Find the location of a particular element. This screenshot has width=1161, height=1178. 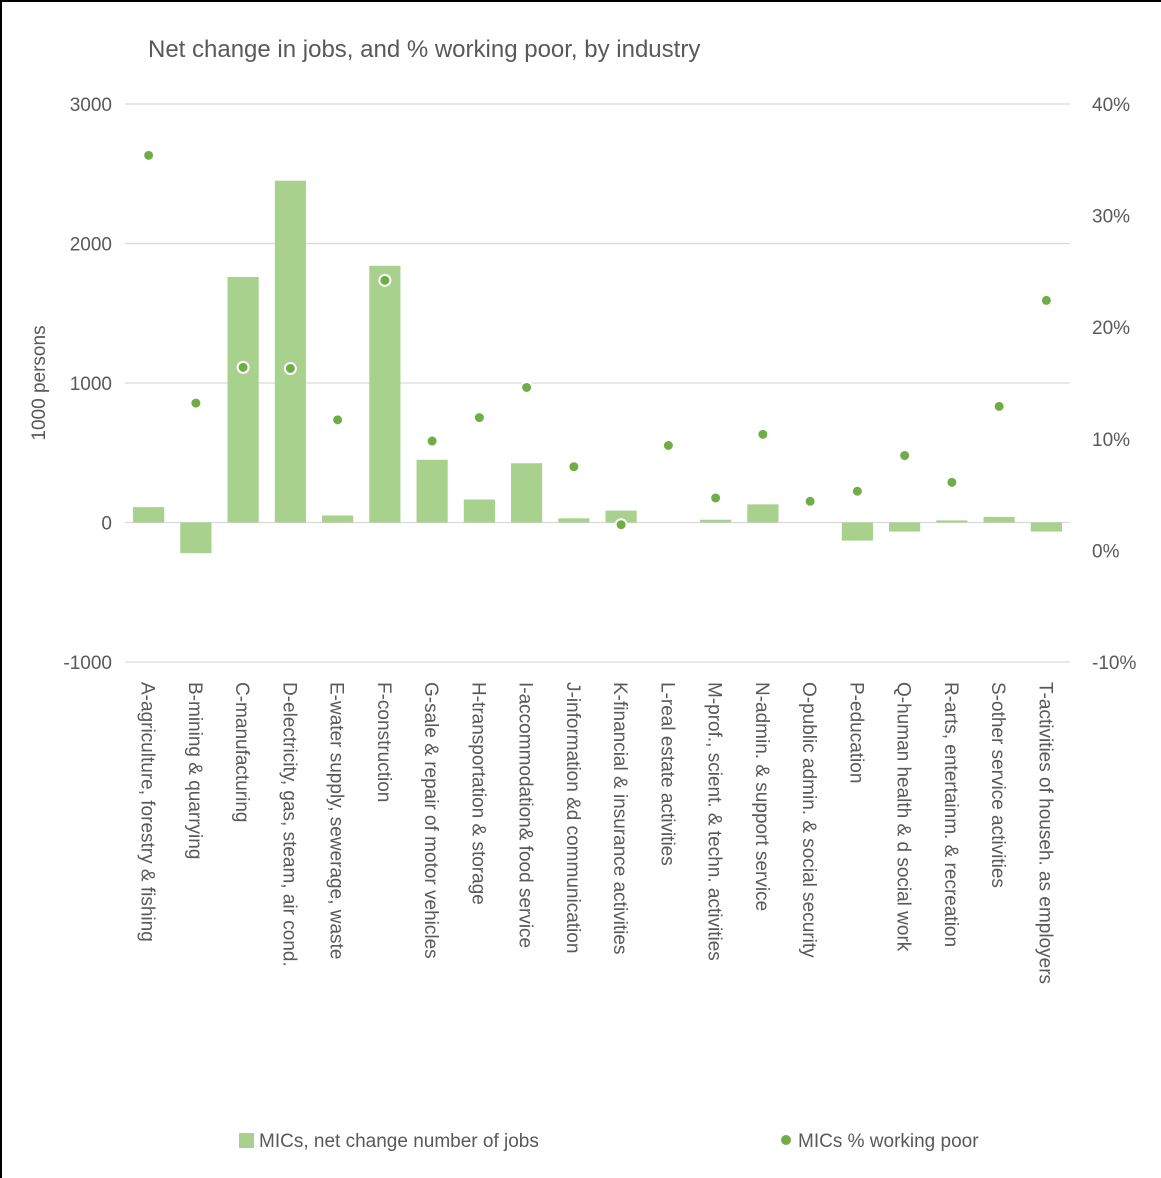

left-tick-label: 1000 is located at coordinates (91, 384).